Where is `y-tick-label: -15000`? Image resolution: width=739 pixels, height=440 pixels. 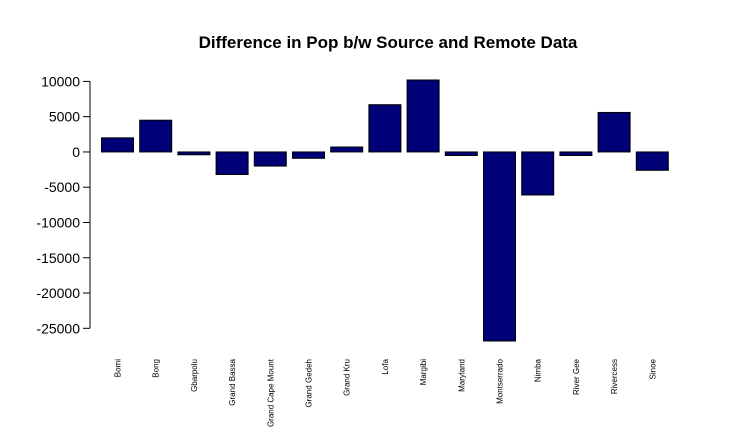
y-tick-label: -15000 is located at coordinates (58, 258).